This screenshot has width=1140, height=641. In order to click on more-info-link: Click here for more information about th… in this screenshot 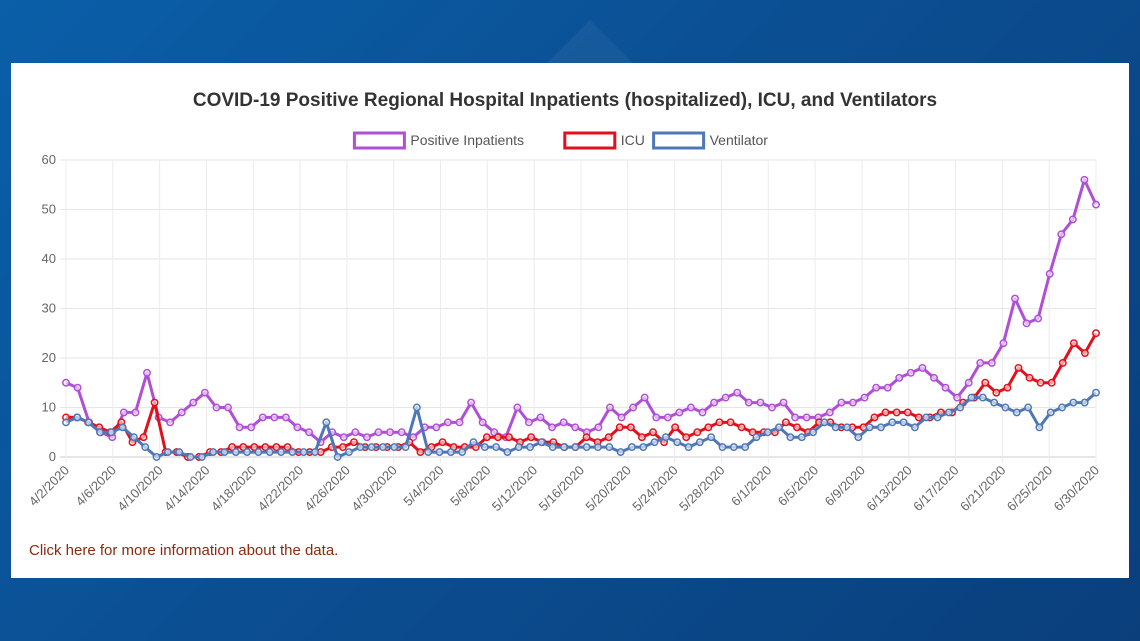, I will do `click(184, 550)`.